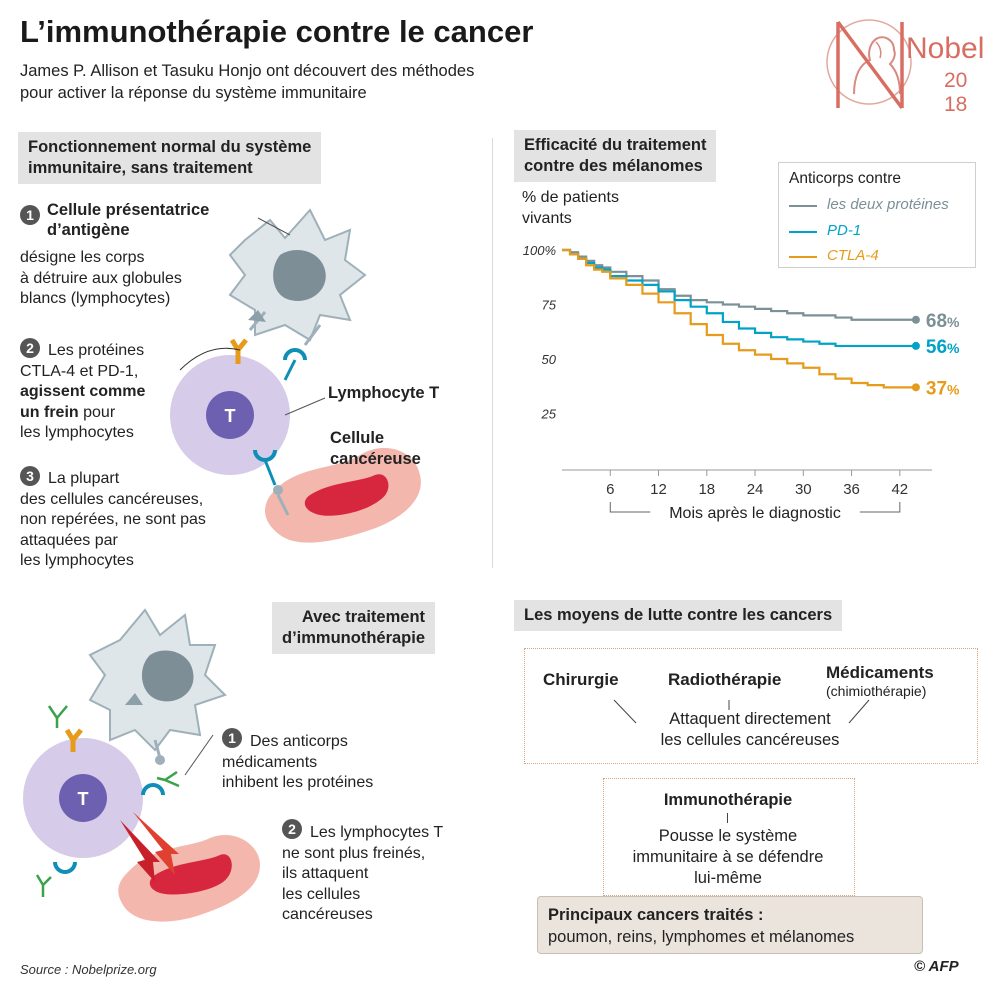  Describe the element at coordinates (630, 507) in the screenshot. I see `xlabel-bracket-left` at that location.